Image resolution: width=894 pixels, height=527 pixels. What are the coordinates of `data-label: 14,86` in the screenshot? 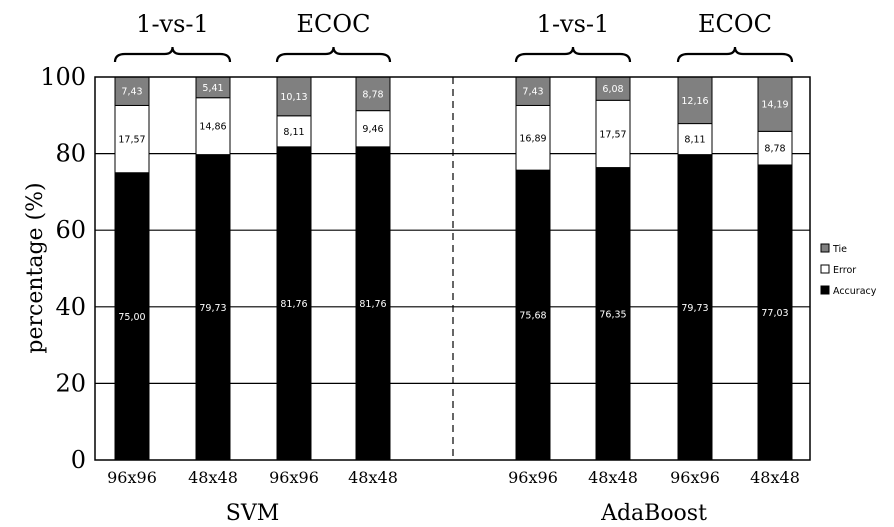 It's located at (212, 127).